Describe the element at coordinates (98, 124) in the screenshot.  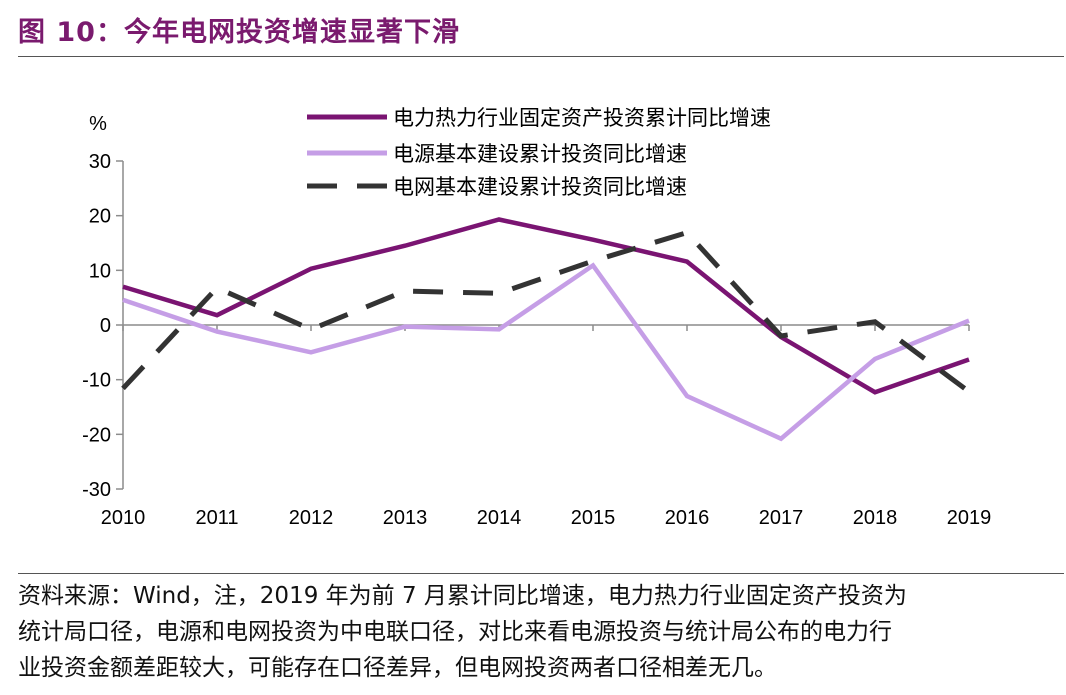
I see `y-axis-unit-label: %` at that location.